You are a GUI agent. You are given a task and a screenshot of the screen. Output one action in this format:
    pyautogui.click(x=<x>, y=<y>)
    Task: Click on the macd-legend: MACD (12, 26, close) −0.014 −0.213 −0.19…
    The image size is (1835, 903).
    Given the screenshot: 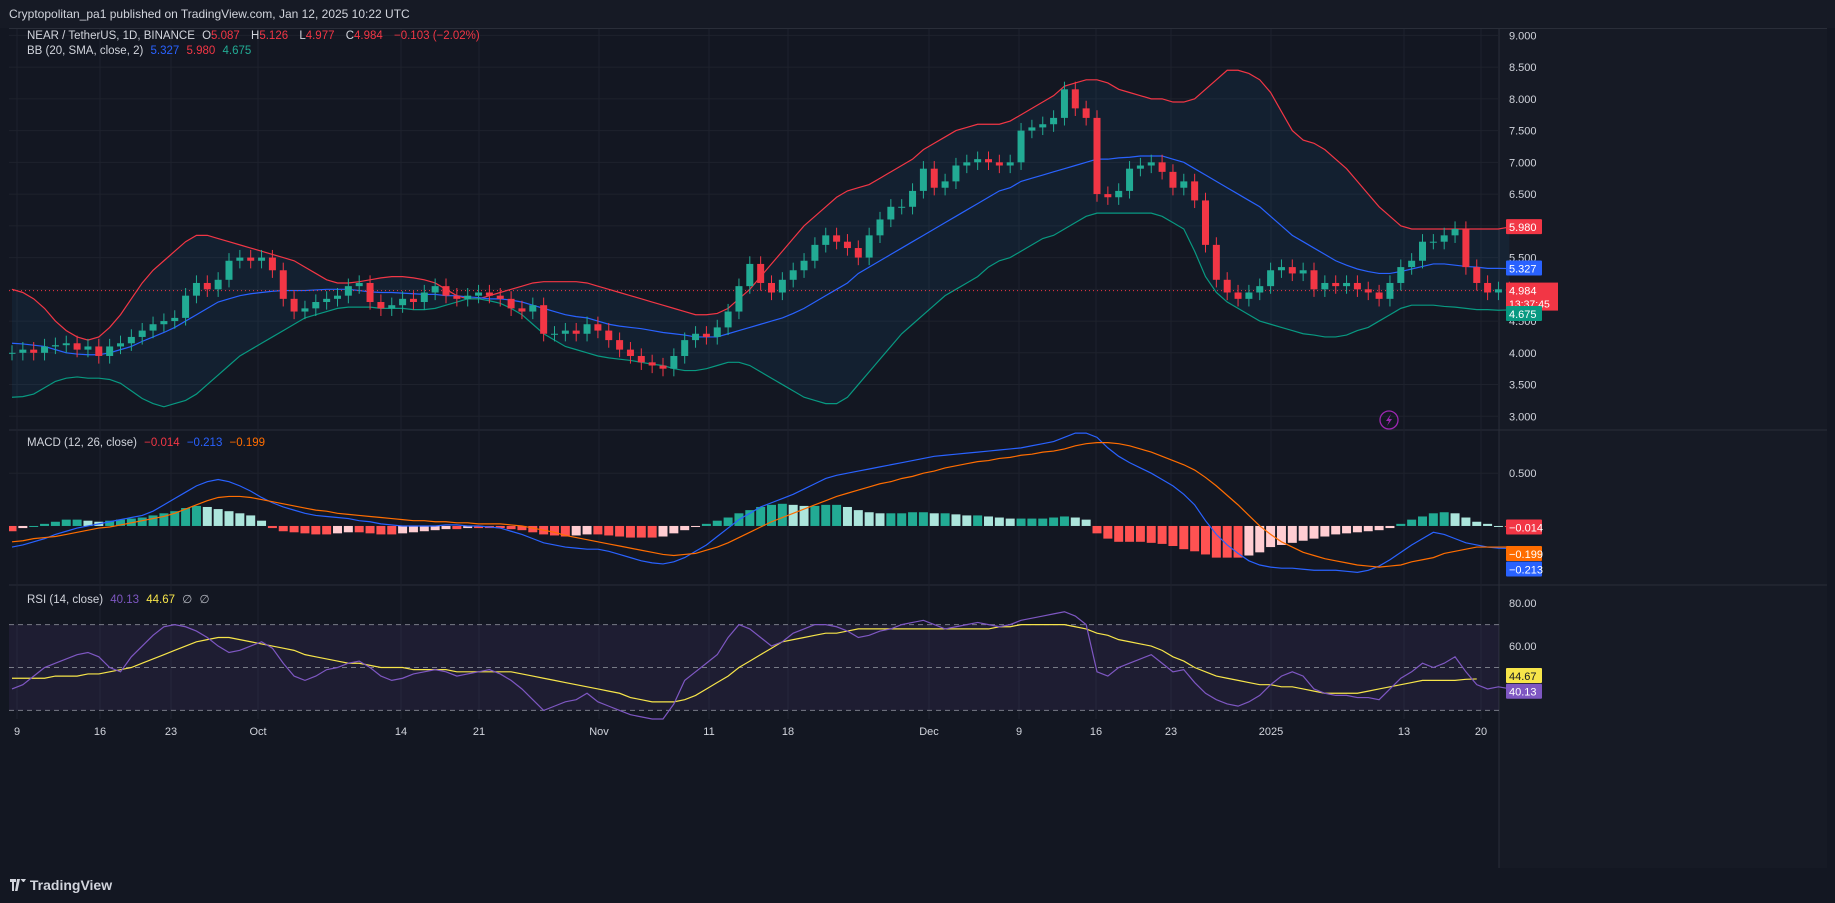 What is the action you would take?
    pyautogui.click(x=148, y=443)
    